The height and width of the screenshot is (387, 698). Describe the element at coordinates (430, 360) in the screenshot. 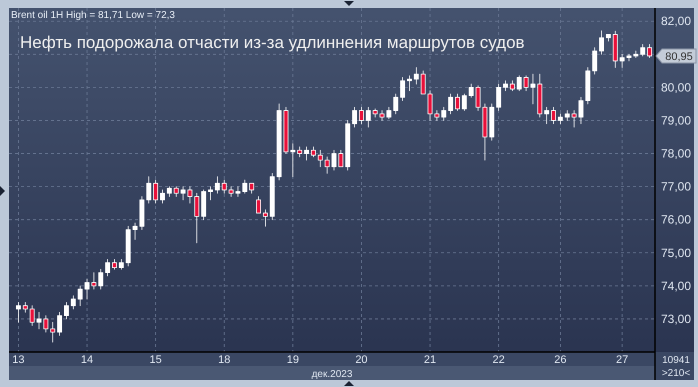

I see `x-tick-label: 21` at that location.